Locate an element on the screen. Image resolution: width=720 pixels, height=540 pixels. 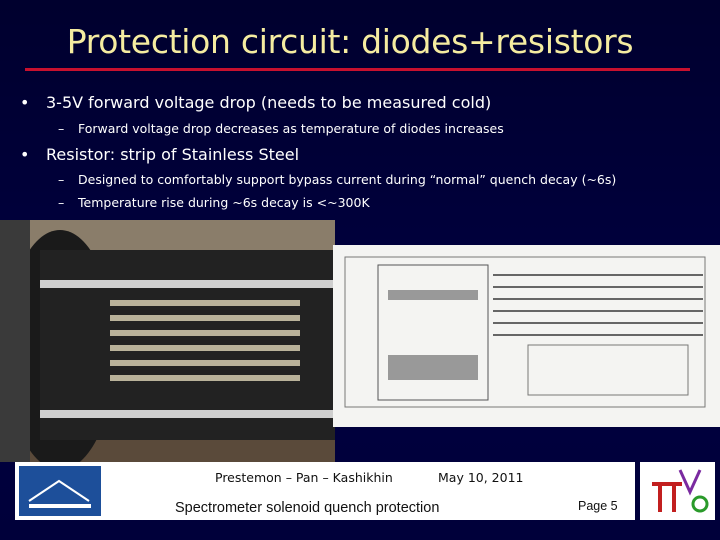
lab-logo is located at coordinates (60, 491).